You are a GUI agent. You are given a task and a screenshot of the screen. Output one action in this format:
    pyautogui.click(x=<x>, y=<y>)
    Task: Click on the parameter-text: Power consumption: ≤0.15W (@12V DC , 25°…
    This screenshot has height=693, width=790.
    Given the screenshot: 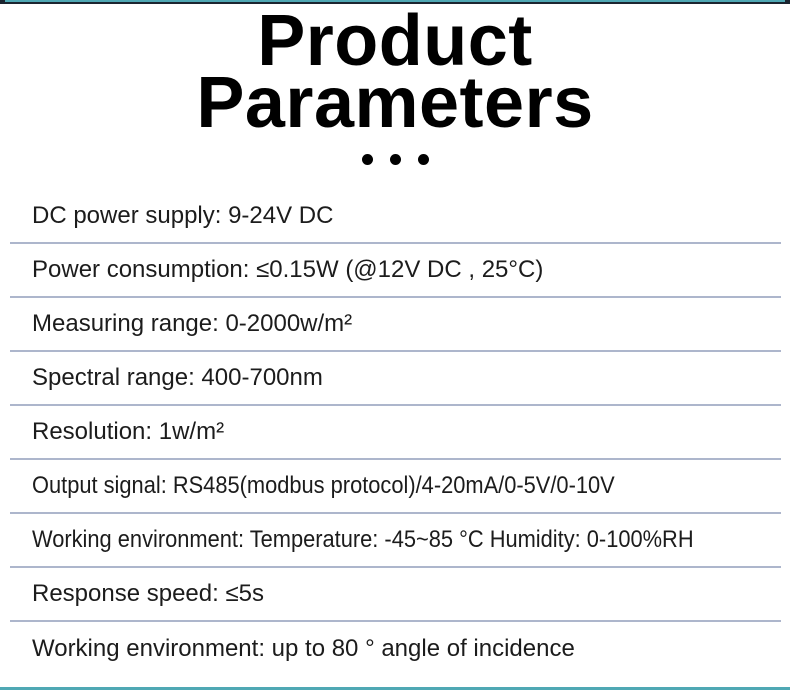 What is the action you would take?
    pyautogui.click(x=288, y=269)
    